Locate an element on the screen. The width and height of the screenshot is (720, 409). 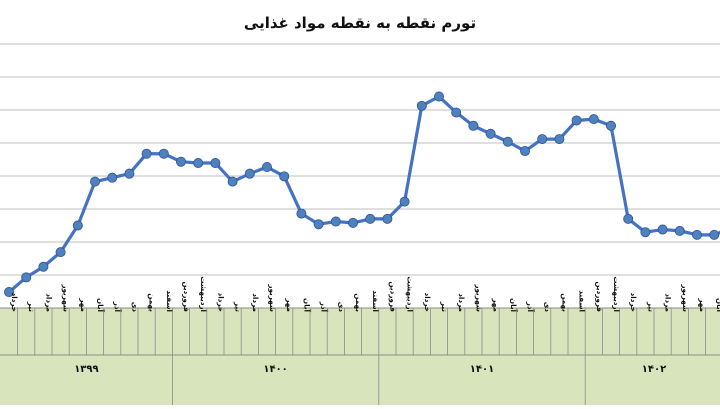
chart-title: تورم نقطه به نقطه مواد غذایی is located at coordinates (360, 23).